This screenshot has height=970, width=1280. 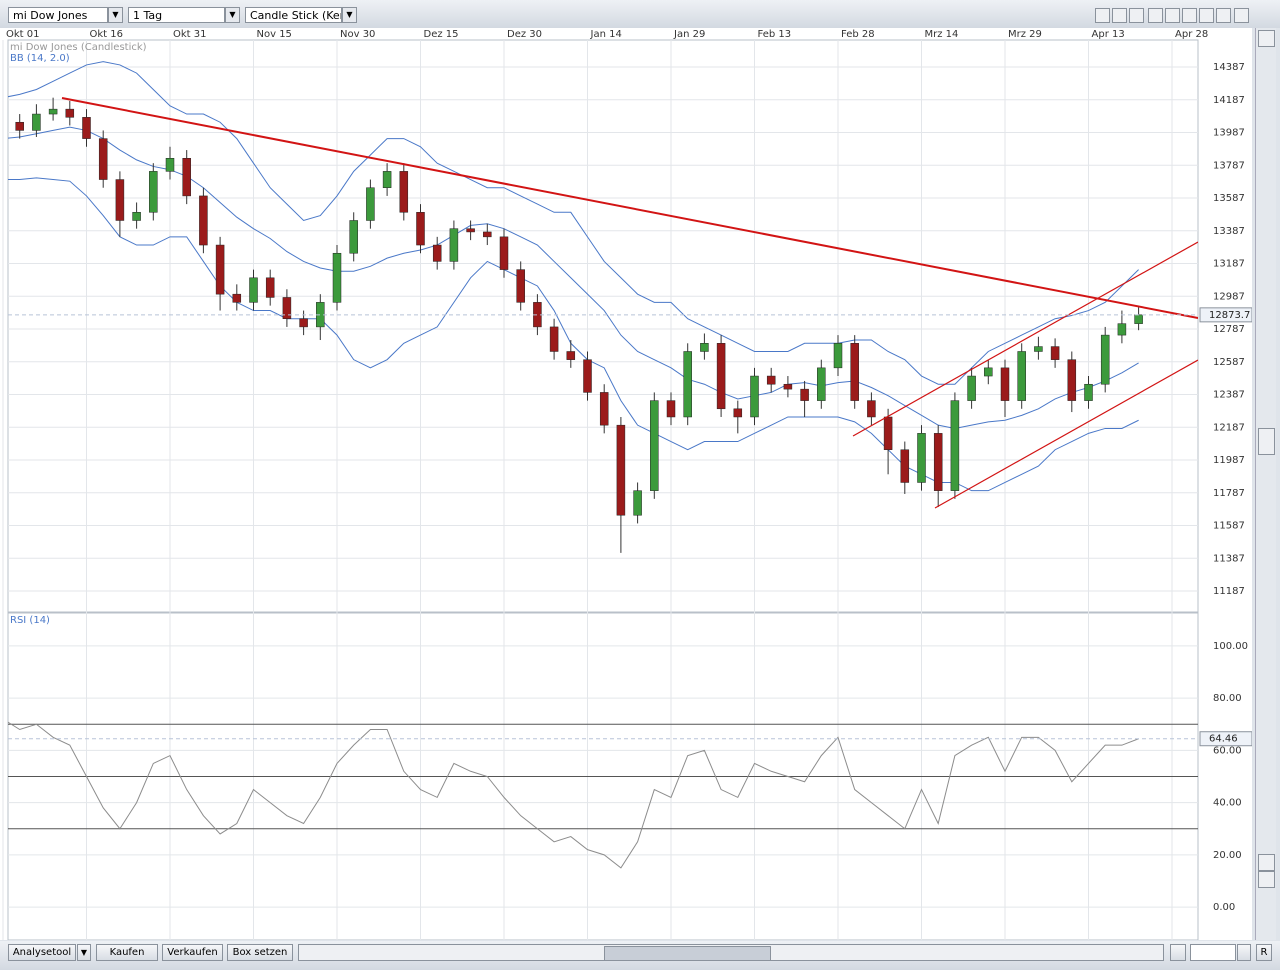 What do you see at coordinates (1229, 67) in the screenshot?
I see `y-tick-label: 14387` at bounding box center [1229, 67].